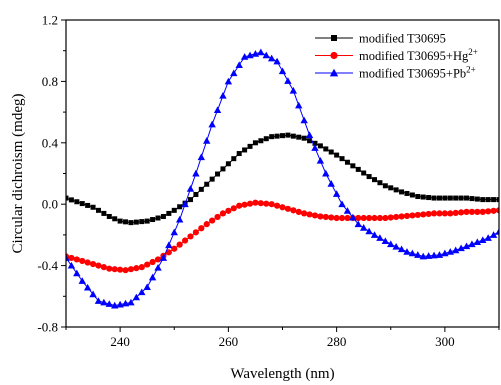  Describe the element at coordinates (50, 204) in the screenshot. I see `y-tick-label: 0.0` at that location.